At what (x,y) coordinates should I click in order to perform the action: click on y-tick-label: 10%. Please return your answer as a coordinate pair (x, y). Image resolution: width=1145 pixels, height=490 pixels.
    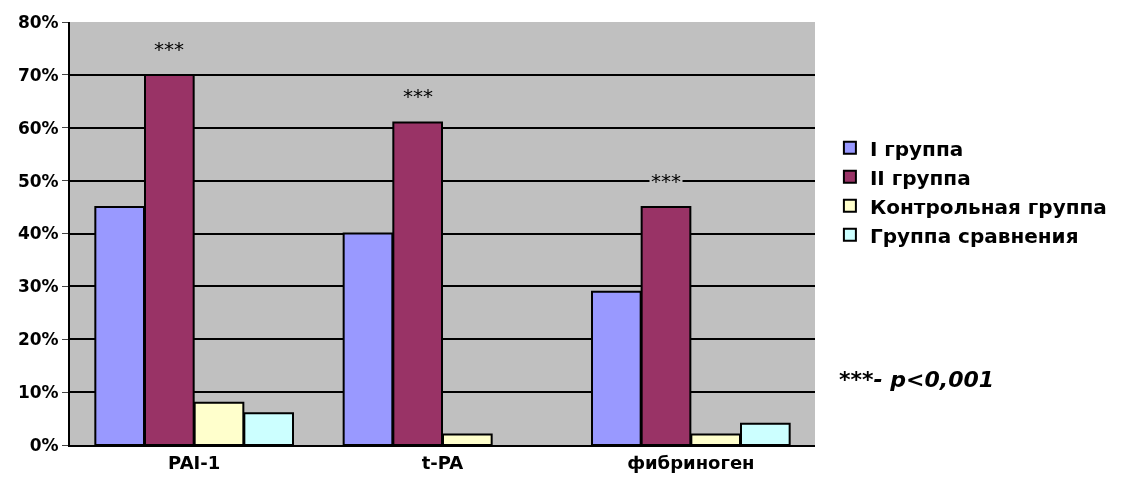
    Looking at the image, I should click on (38, 392).